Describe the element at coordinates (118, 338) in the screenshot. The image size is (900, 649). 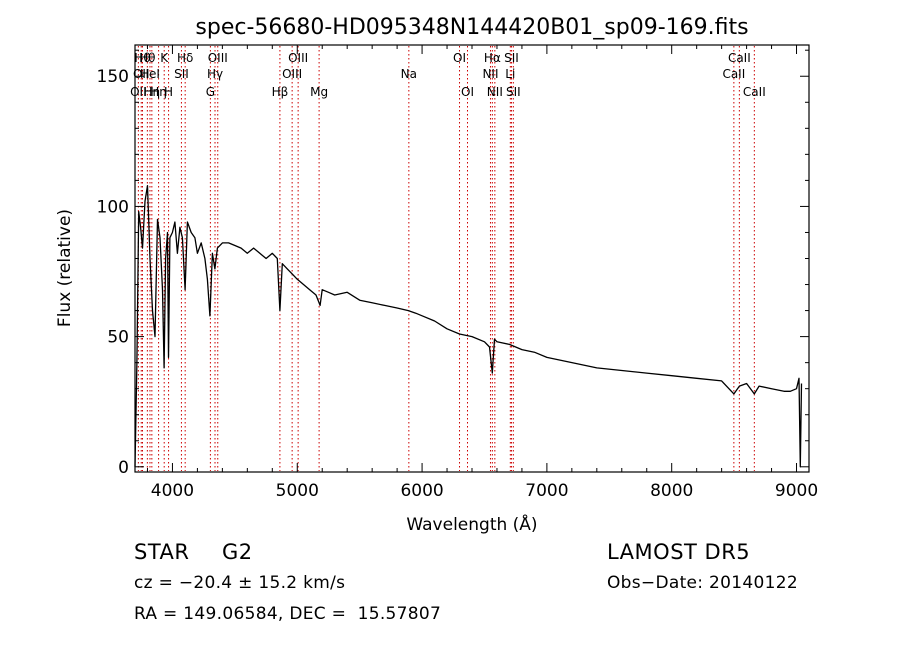
I see `y-tick-label: 50` at that location.